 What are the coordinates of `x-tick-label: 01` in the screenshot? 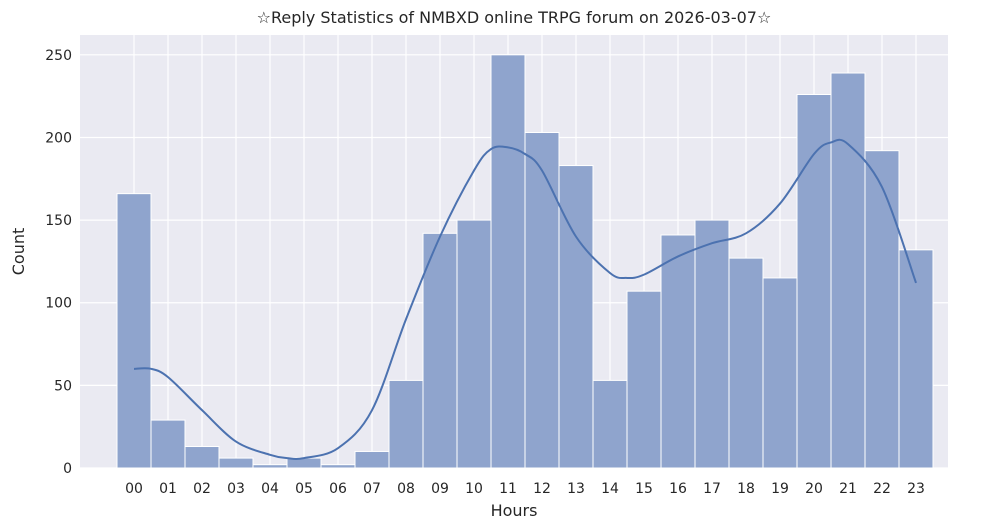 It's located at (168, 489).